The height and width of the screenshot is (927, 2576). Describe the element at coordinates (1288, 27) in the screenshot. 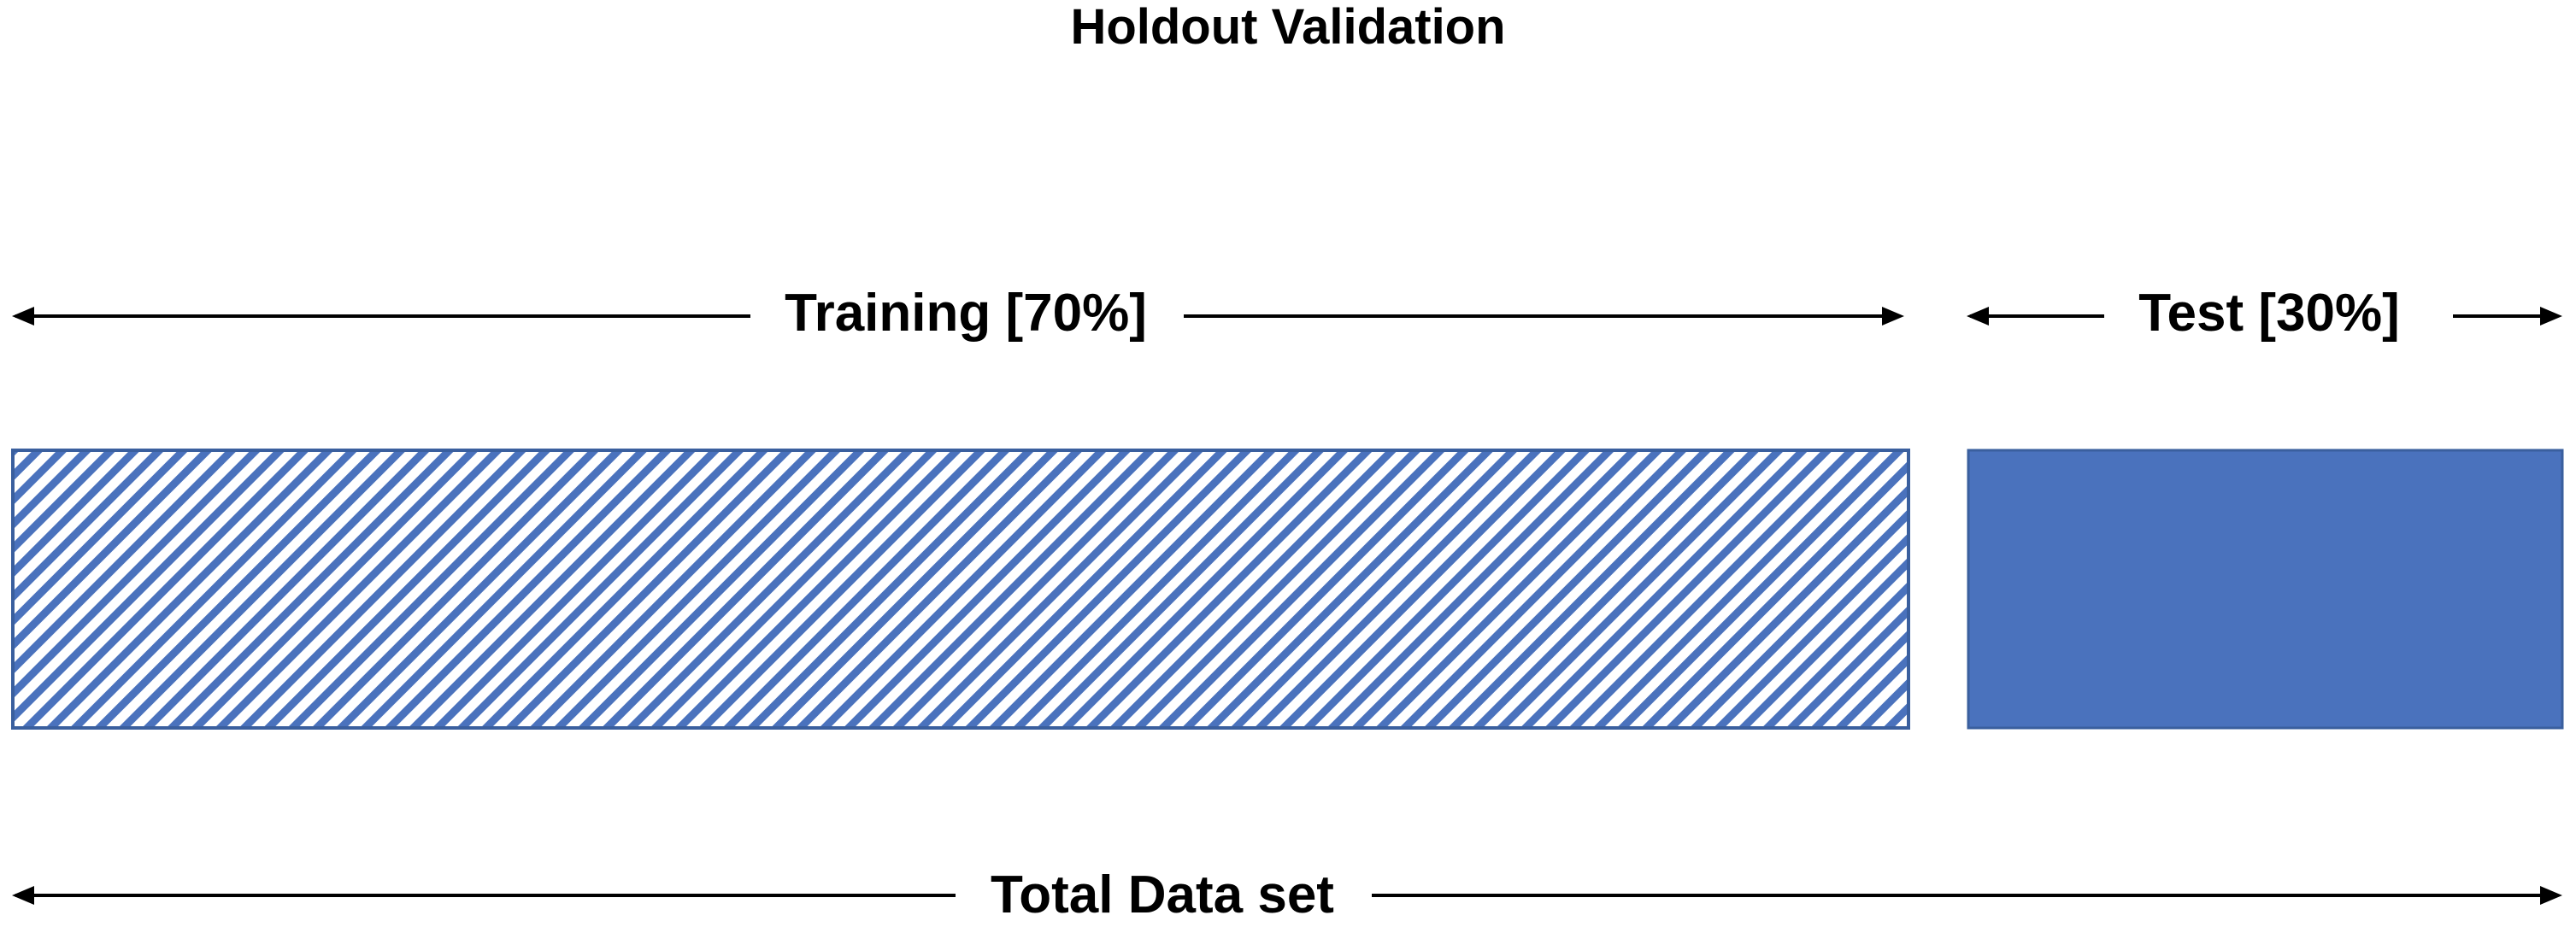

I see `diagram-title: Holdout Validation` at that location.